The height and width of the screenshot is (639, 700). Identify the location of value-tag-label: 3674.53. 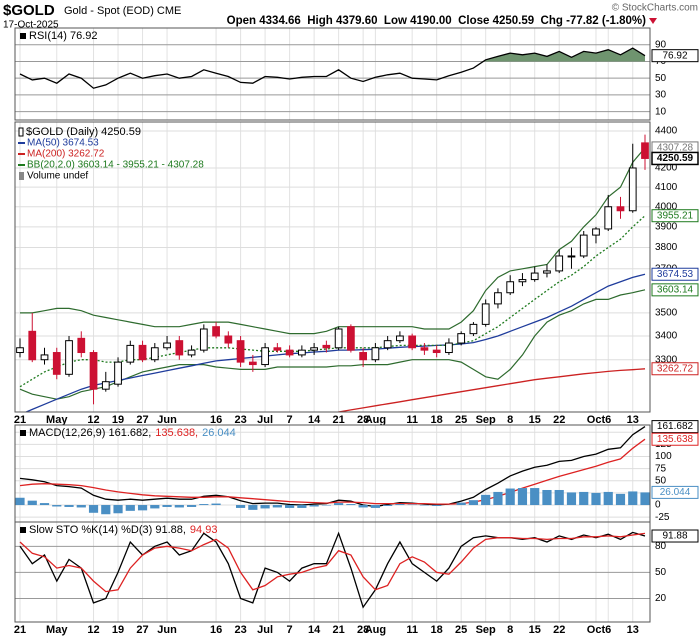
(675, 274).